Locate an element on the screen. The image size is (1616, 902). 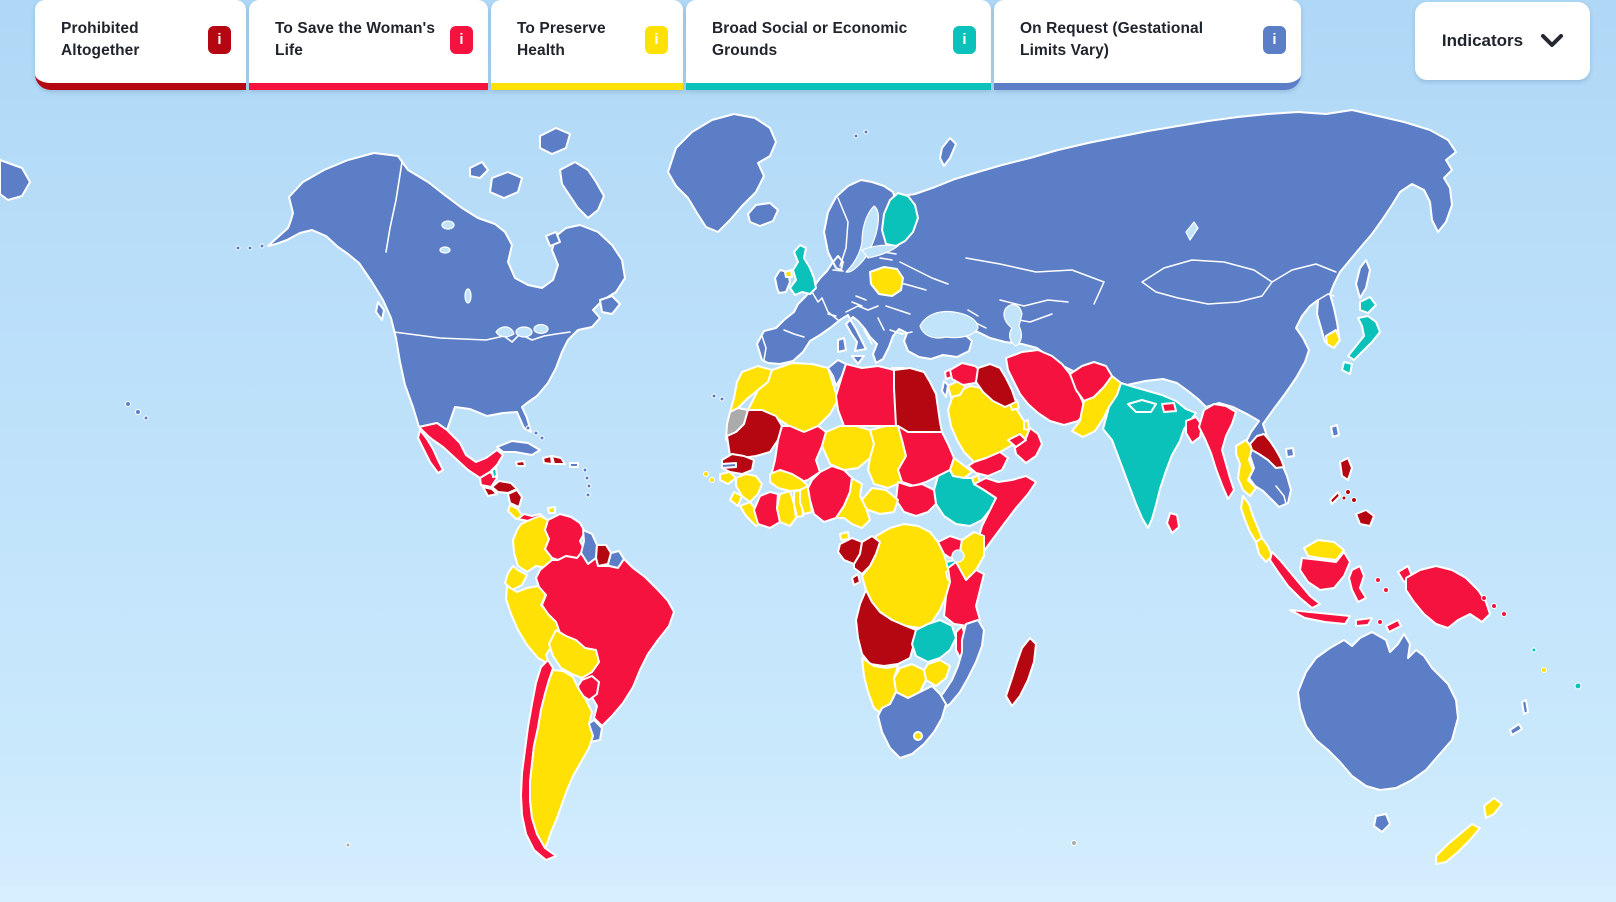
country-indonesia-sumatra is located at coordinates (1295, 580).